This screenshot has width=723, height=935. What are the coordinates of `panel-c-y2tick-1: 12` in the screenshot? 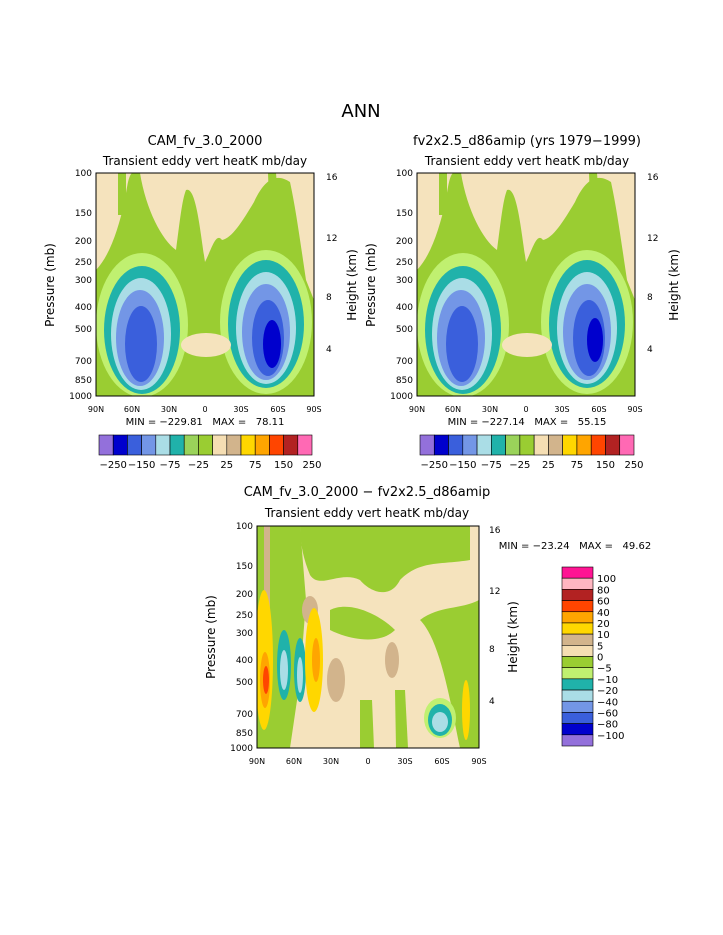 It's located at (494, 592).